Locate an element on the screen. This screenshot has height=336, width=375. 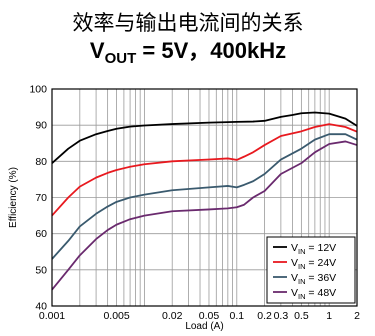
legend-label-1: VIN = 12V is located at coordinates (313, 249).